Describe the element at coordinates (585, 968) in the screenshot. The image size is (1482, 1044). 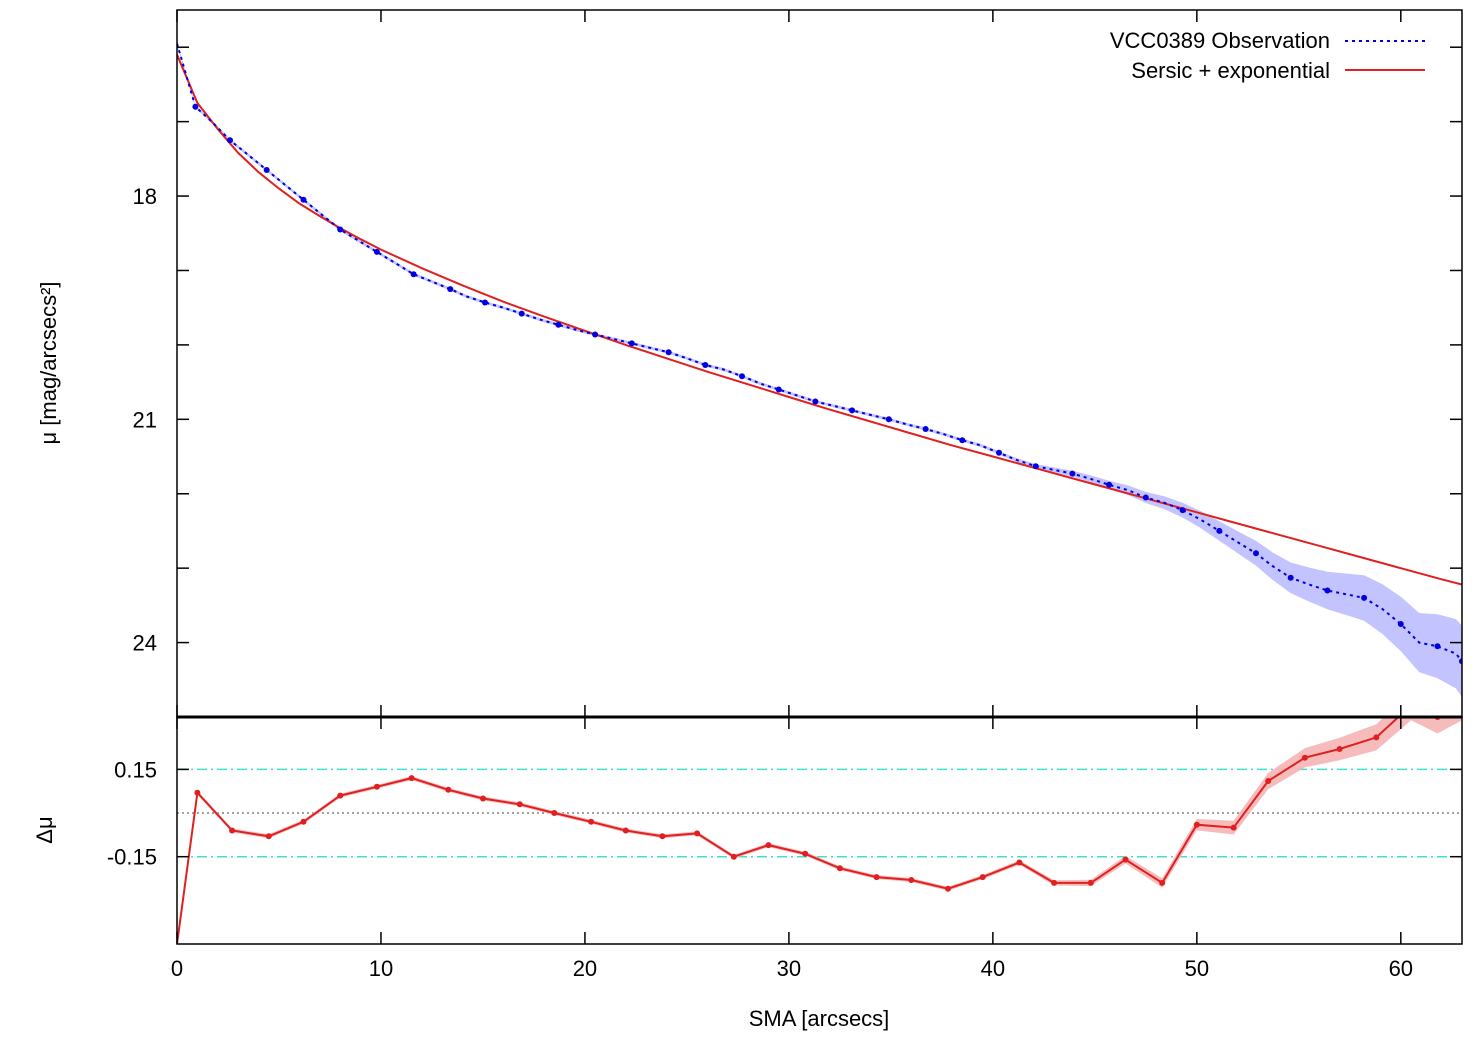
I see `x-tick-label: 20` at that location.